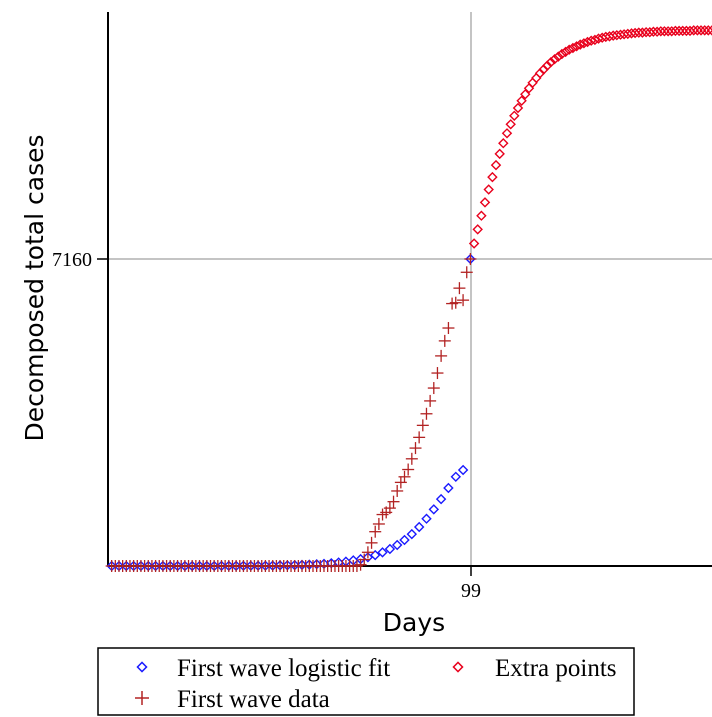  I want to click on plus-icon, so click(142, 698).